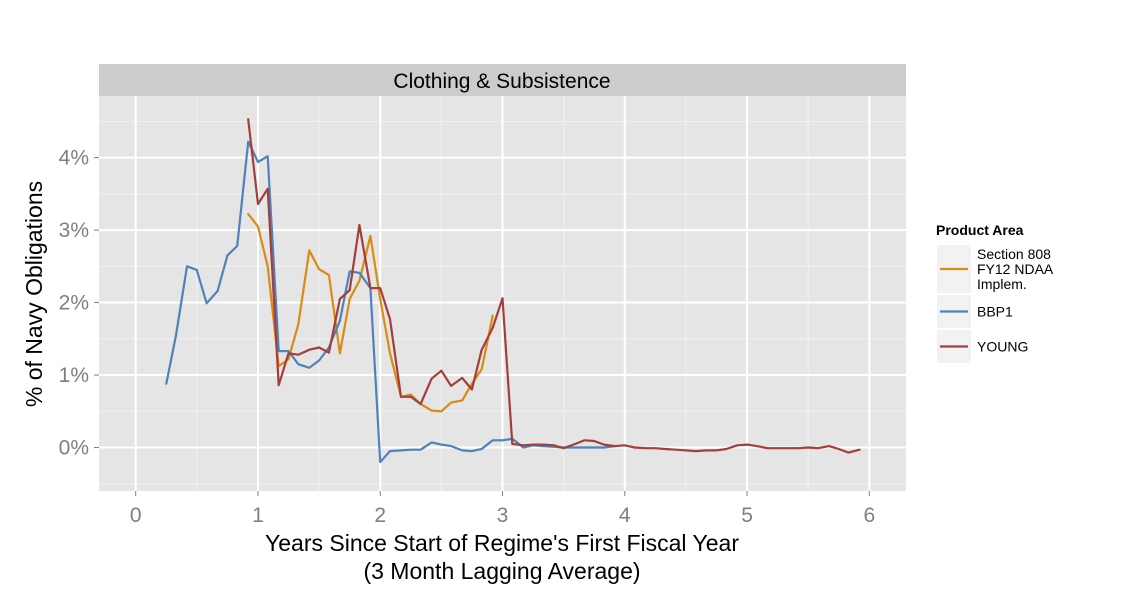 This screenshot has height=605, width=1125. I want to click on y-axis-title: % of Navy Obligations, so click(34, 294).